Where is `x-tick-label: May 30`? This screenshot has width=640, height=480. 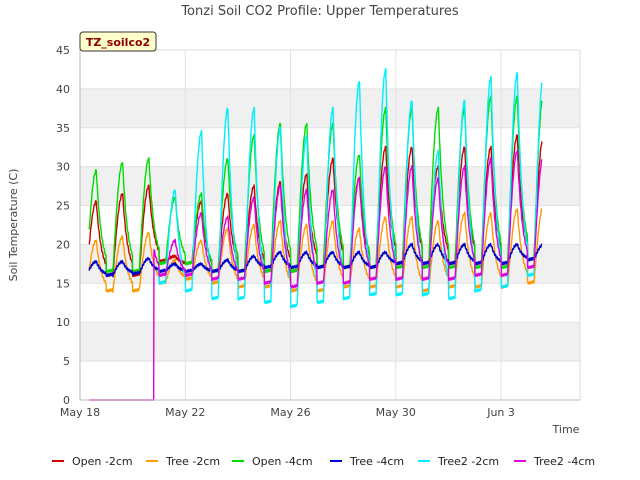 x-tick-label: May 30 is located at coordinates (396, 412).